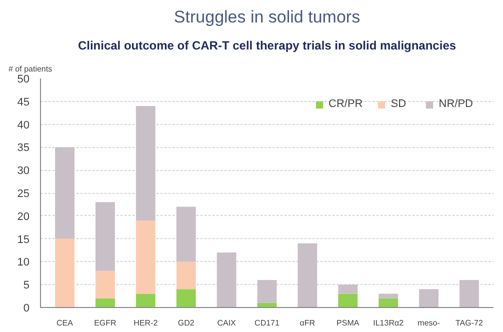 The height and width of the screenshot is (332, 503). Describe the element at coordinates (105, 323) in the screenshot. I see `x-tick-label: EGFR` at that location.